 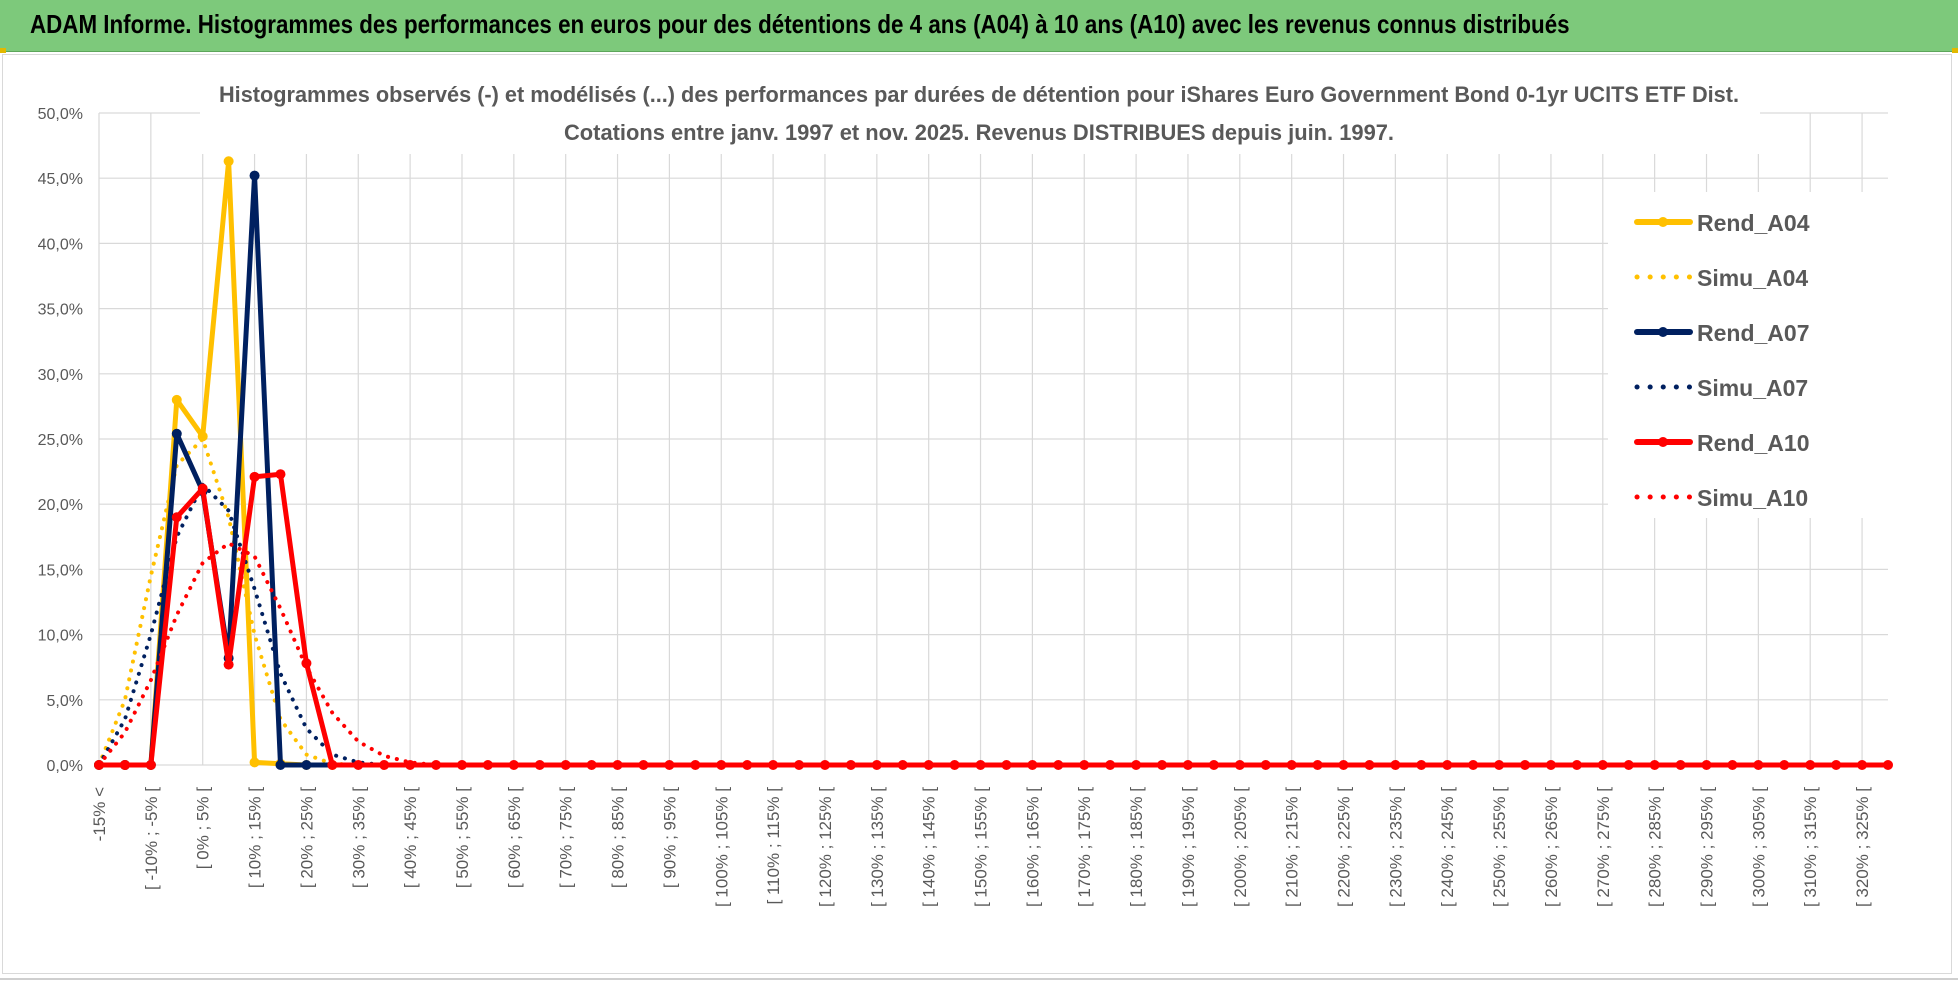 I want to click on simu_a04-line, so click(x=229, y=602).